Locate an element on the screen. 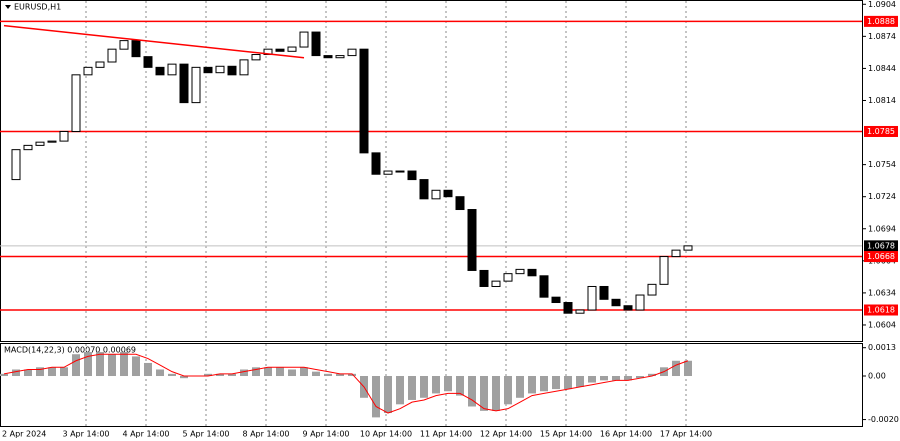  y-tick-label: 1.0754 is located at coordinates (882, 164).